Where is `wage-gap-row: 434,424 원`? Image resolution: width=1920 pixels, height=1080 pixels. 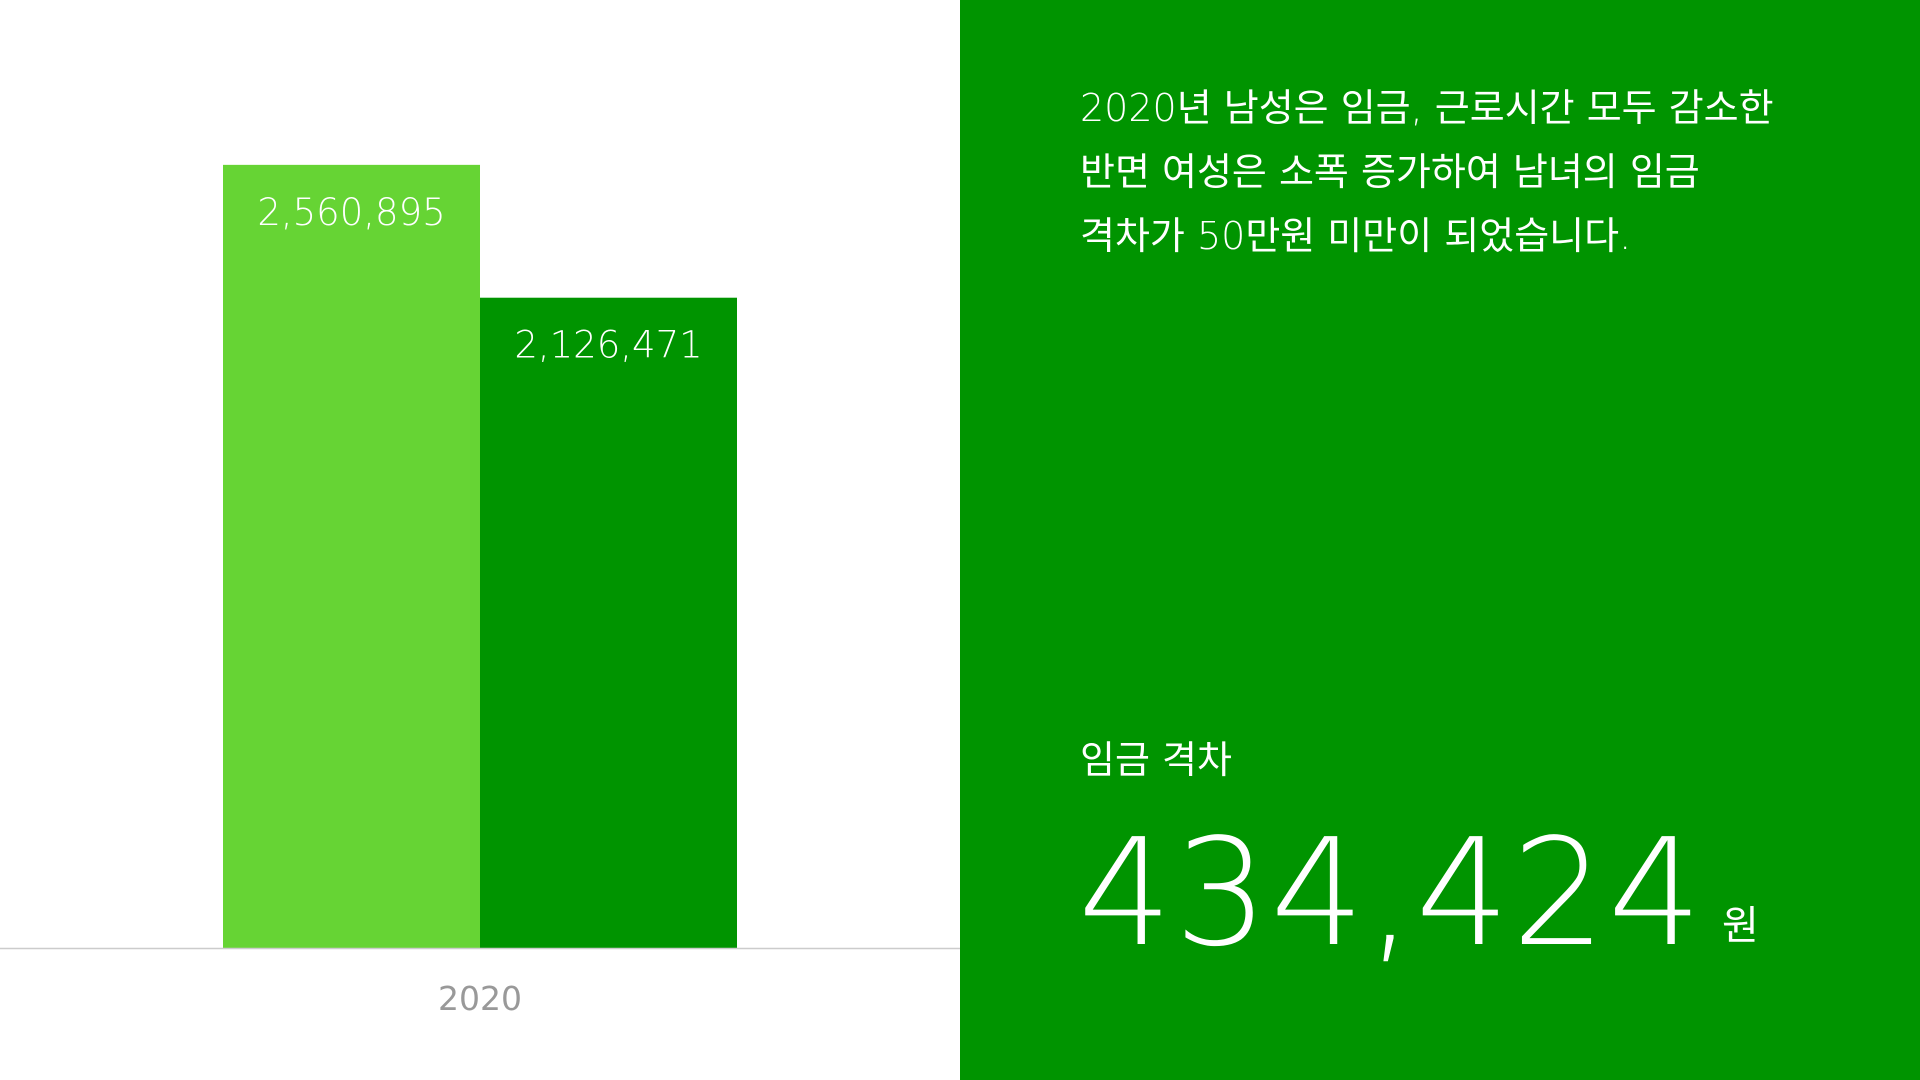 wage-gap-row: 434,424 원 is located at coordinates (1418, 893).